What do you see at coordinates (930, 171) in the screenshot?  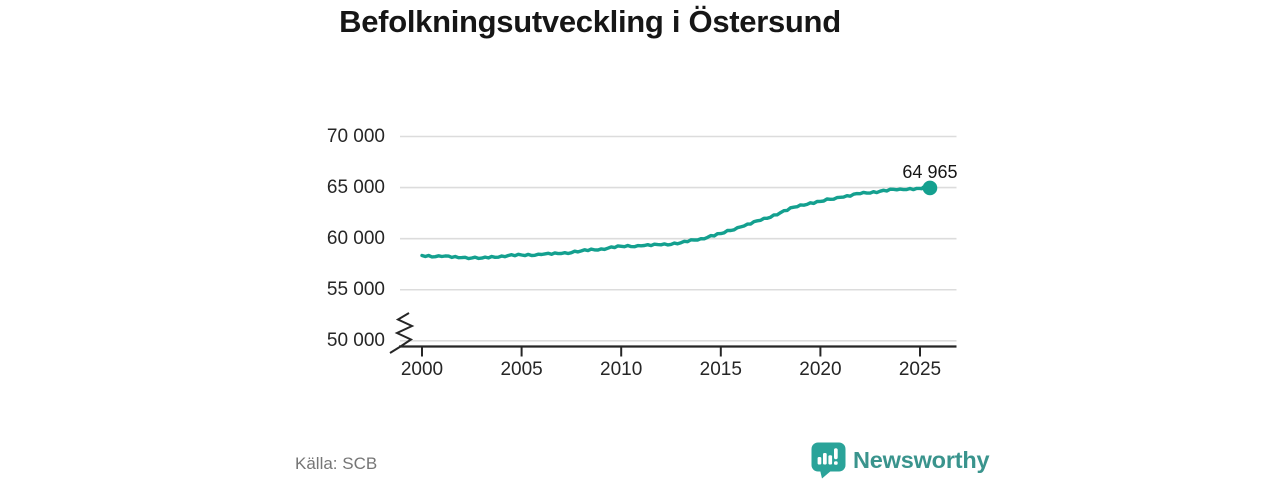 I see `latest-value-label: 64 965` at bounding box center [930, 171].